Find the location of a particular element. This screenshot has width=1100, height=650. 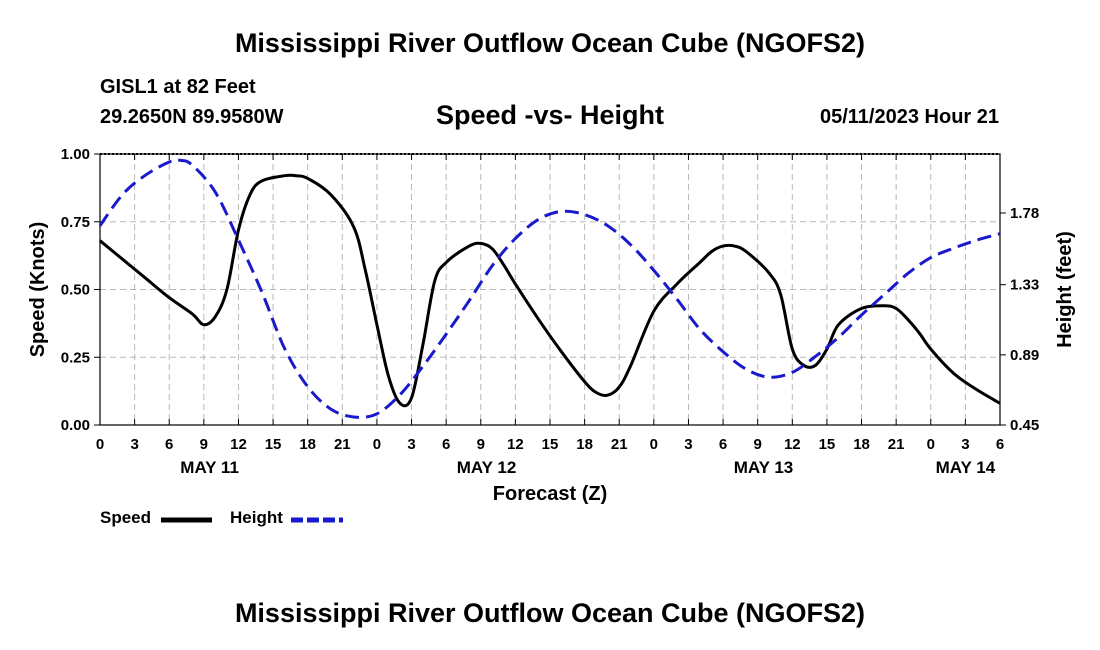

station-label: GISL1 at 82 Feet is located at coordinates (178, 87).